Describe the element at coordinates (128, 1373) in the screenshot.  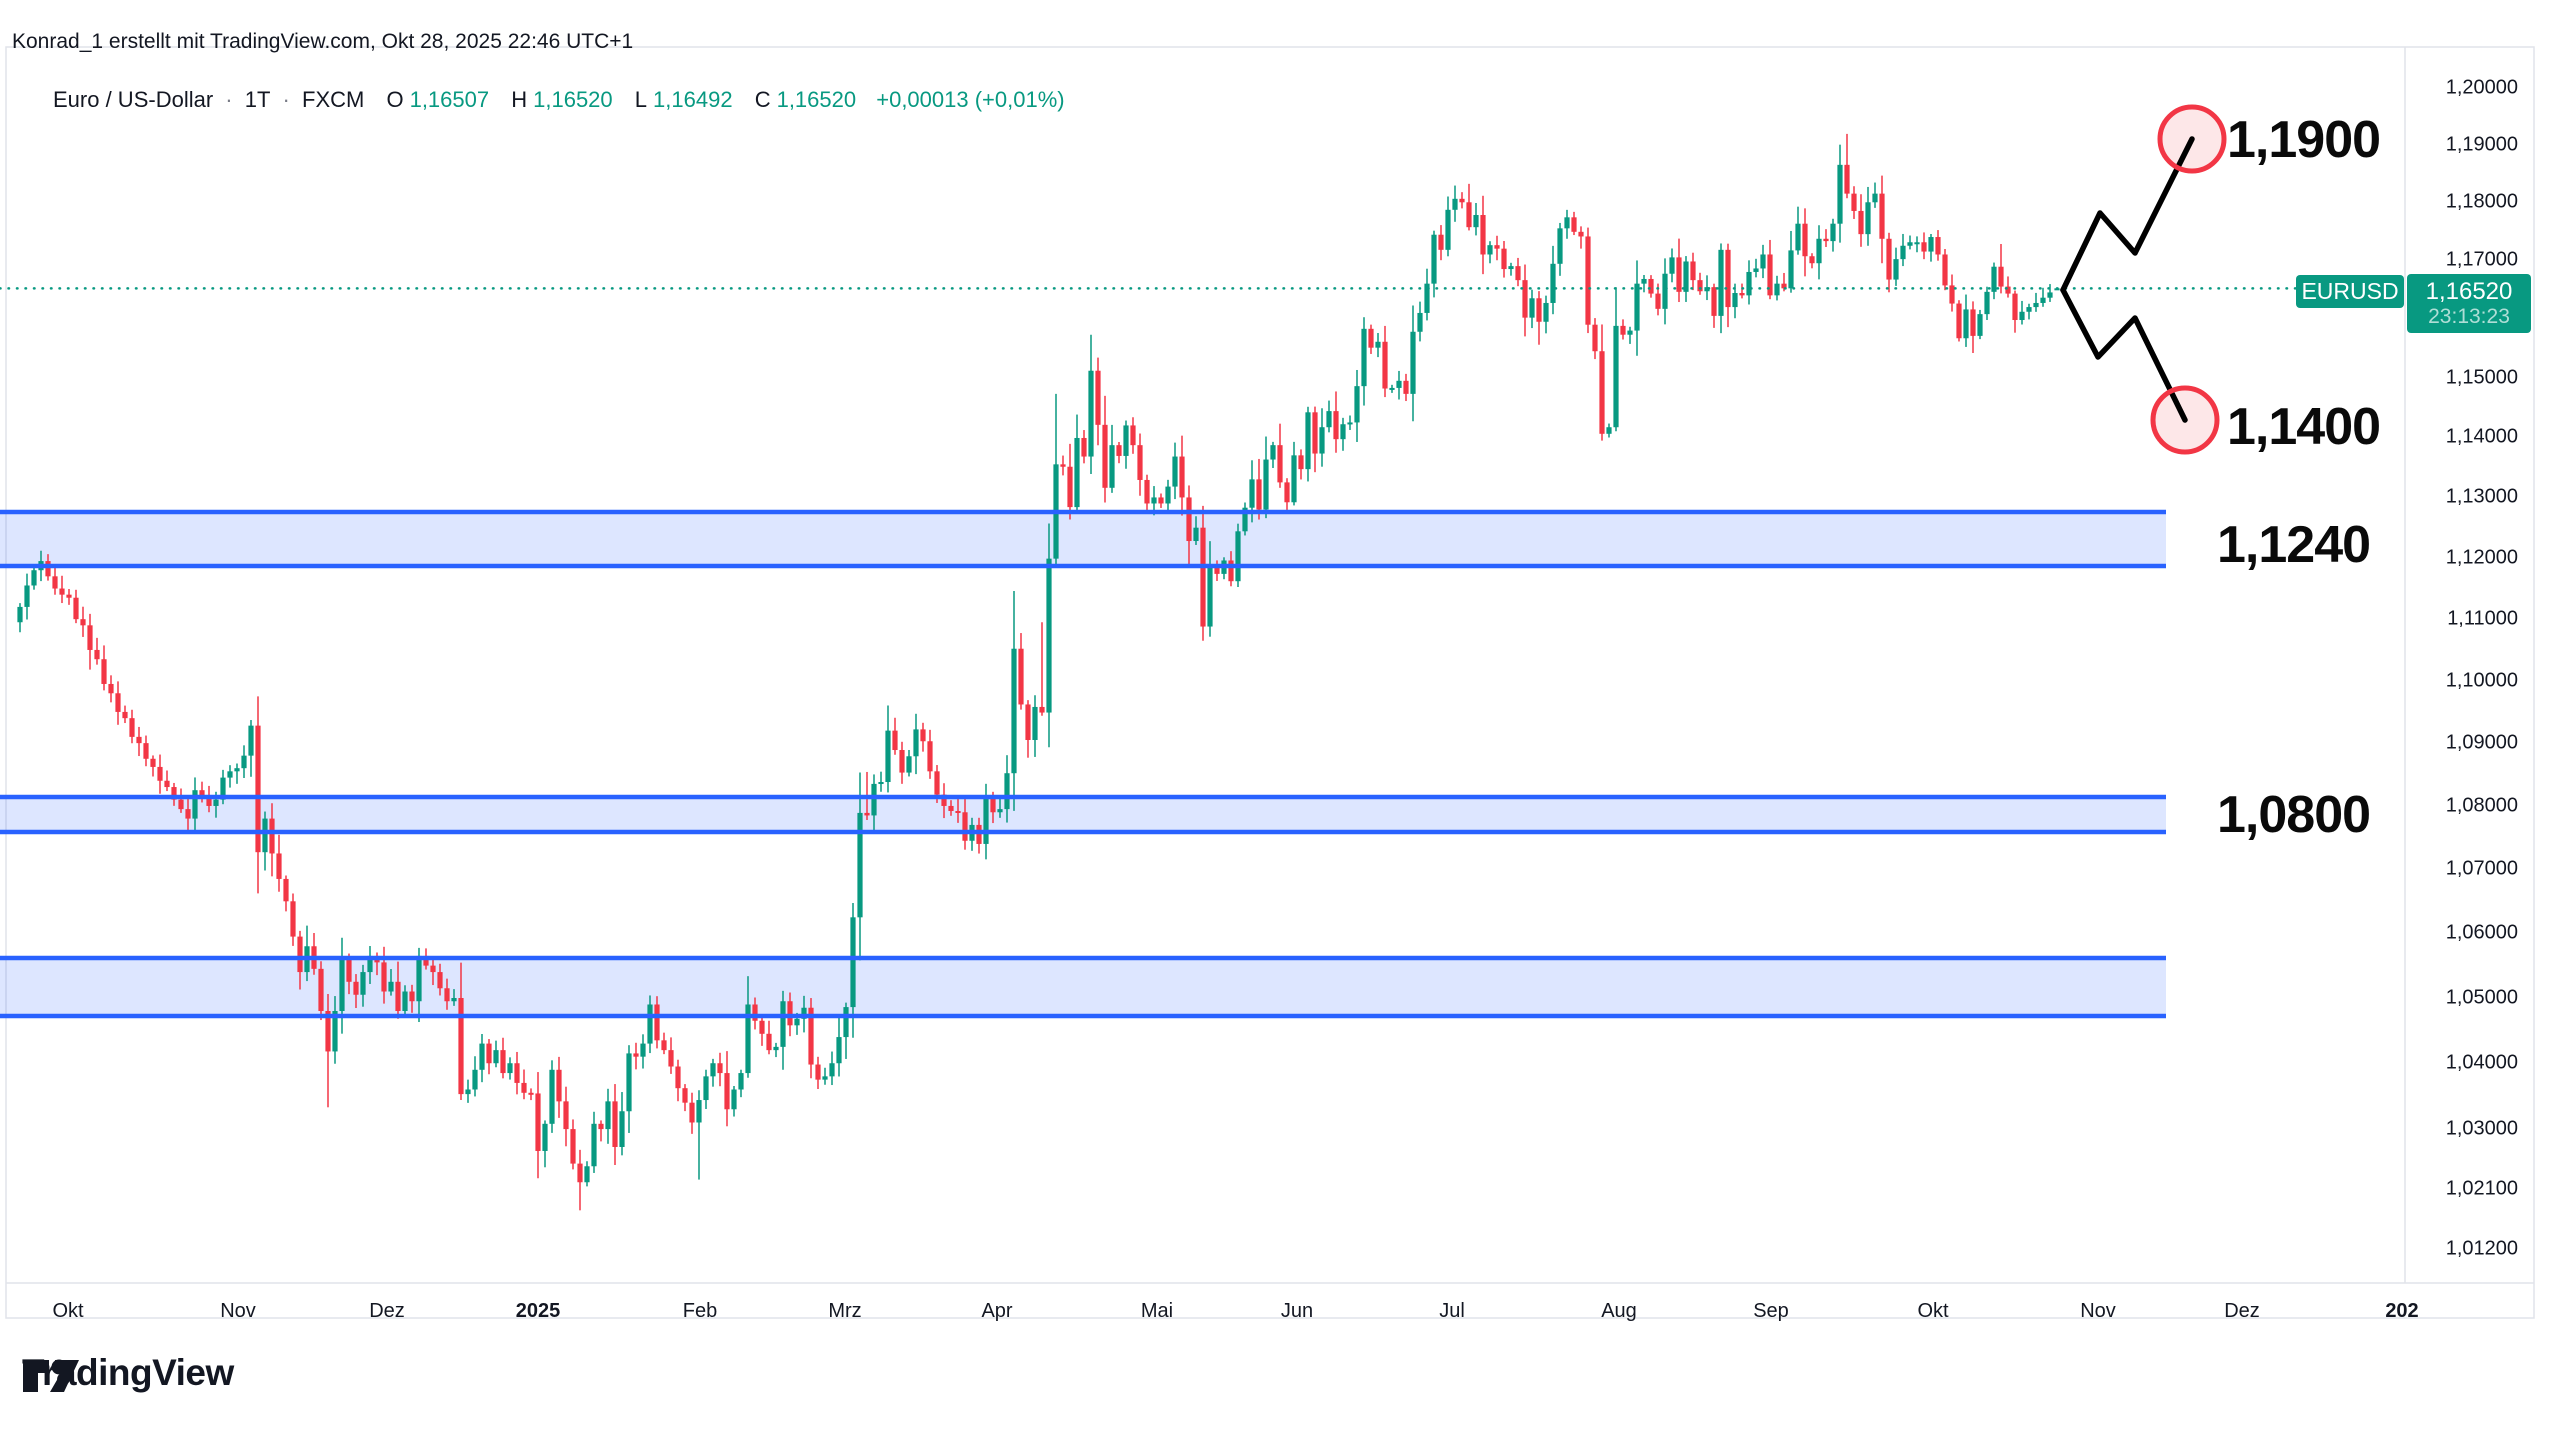
I see `tradingview-logo: TradingView` at that location.